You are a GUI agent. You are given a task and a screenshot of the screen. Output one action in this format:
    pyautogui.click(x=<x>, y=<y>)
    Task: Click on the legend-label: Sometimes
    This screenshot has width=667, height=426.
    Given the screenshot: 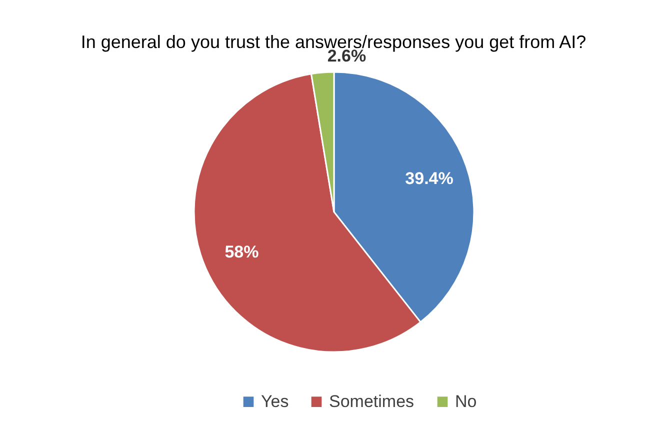 What is the action you would take?
    pyautogui.click(x=371, y=401)
    